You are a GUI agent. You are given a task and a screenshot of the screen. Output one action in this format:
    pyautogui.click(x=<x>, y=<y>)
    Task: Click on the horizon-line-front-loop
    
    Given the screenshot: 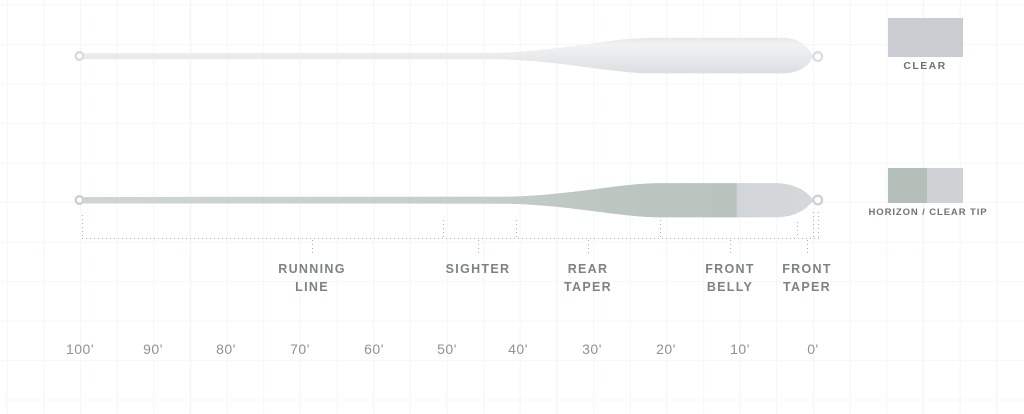 What is the action you would take?
    pyautogui.click(x=818, y=200)
    